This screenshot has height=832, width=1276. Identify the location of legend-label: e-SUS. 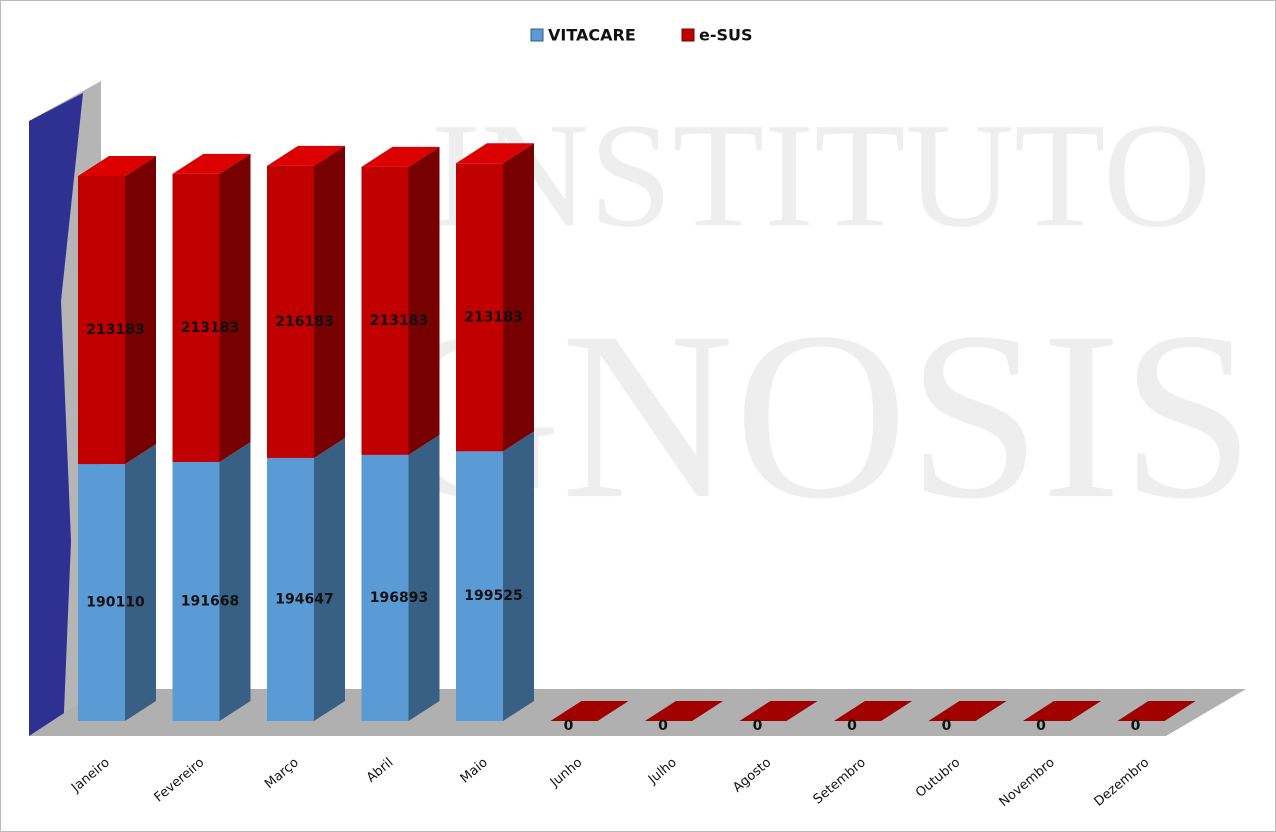
(726, 35).